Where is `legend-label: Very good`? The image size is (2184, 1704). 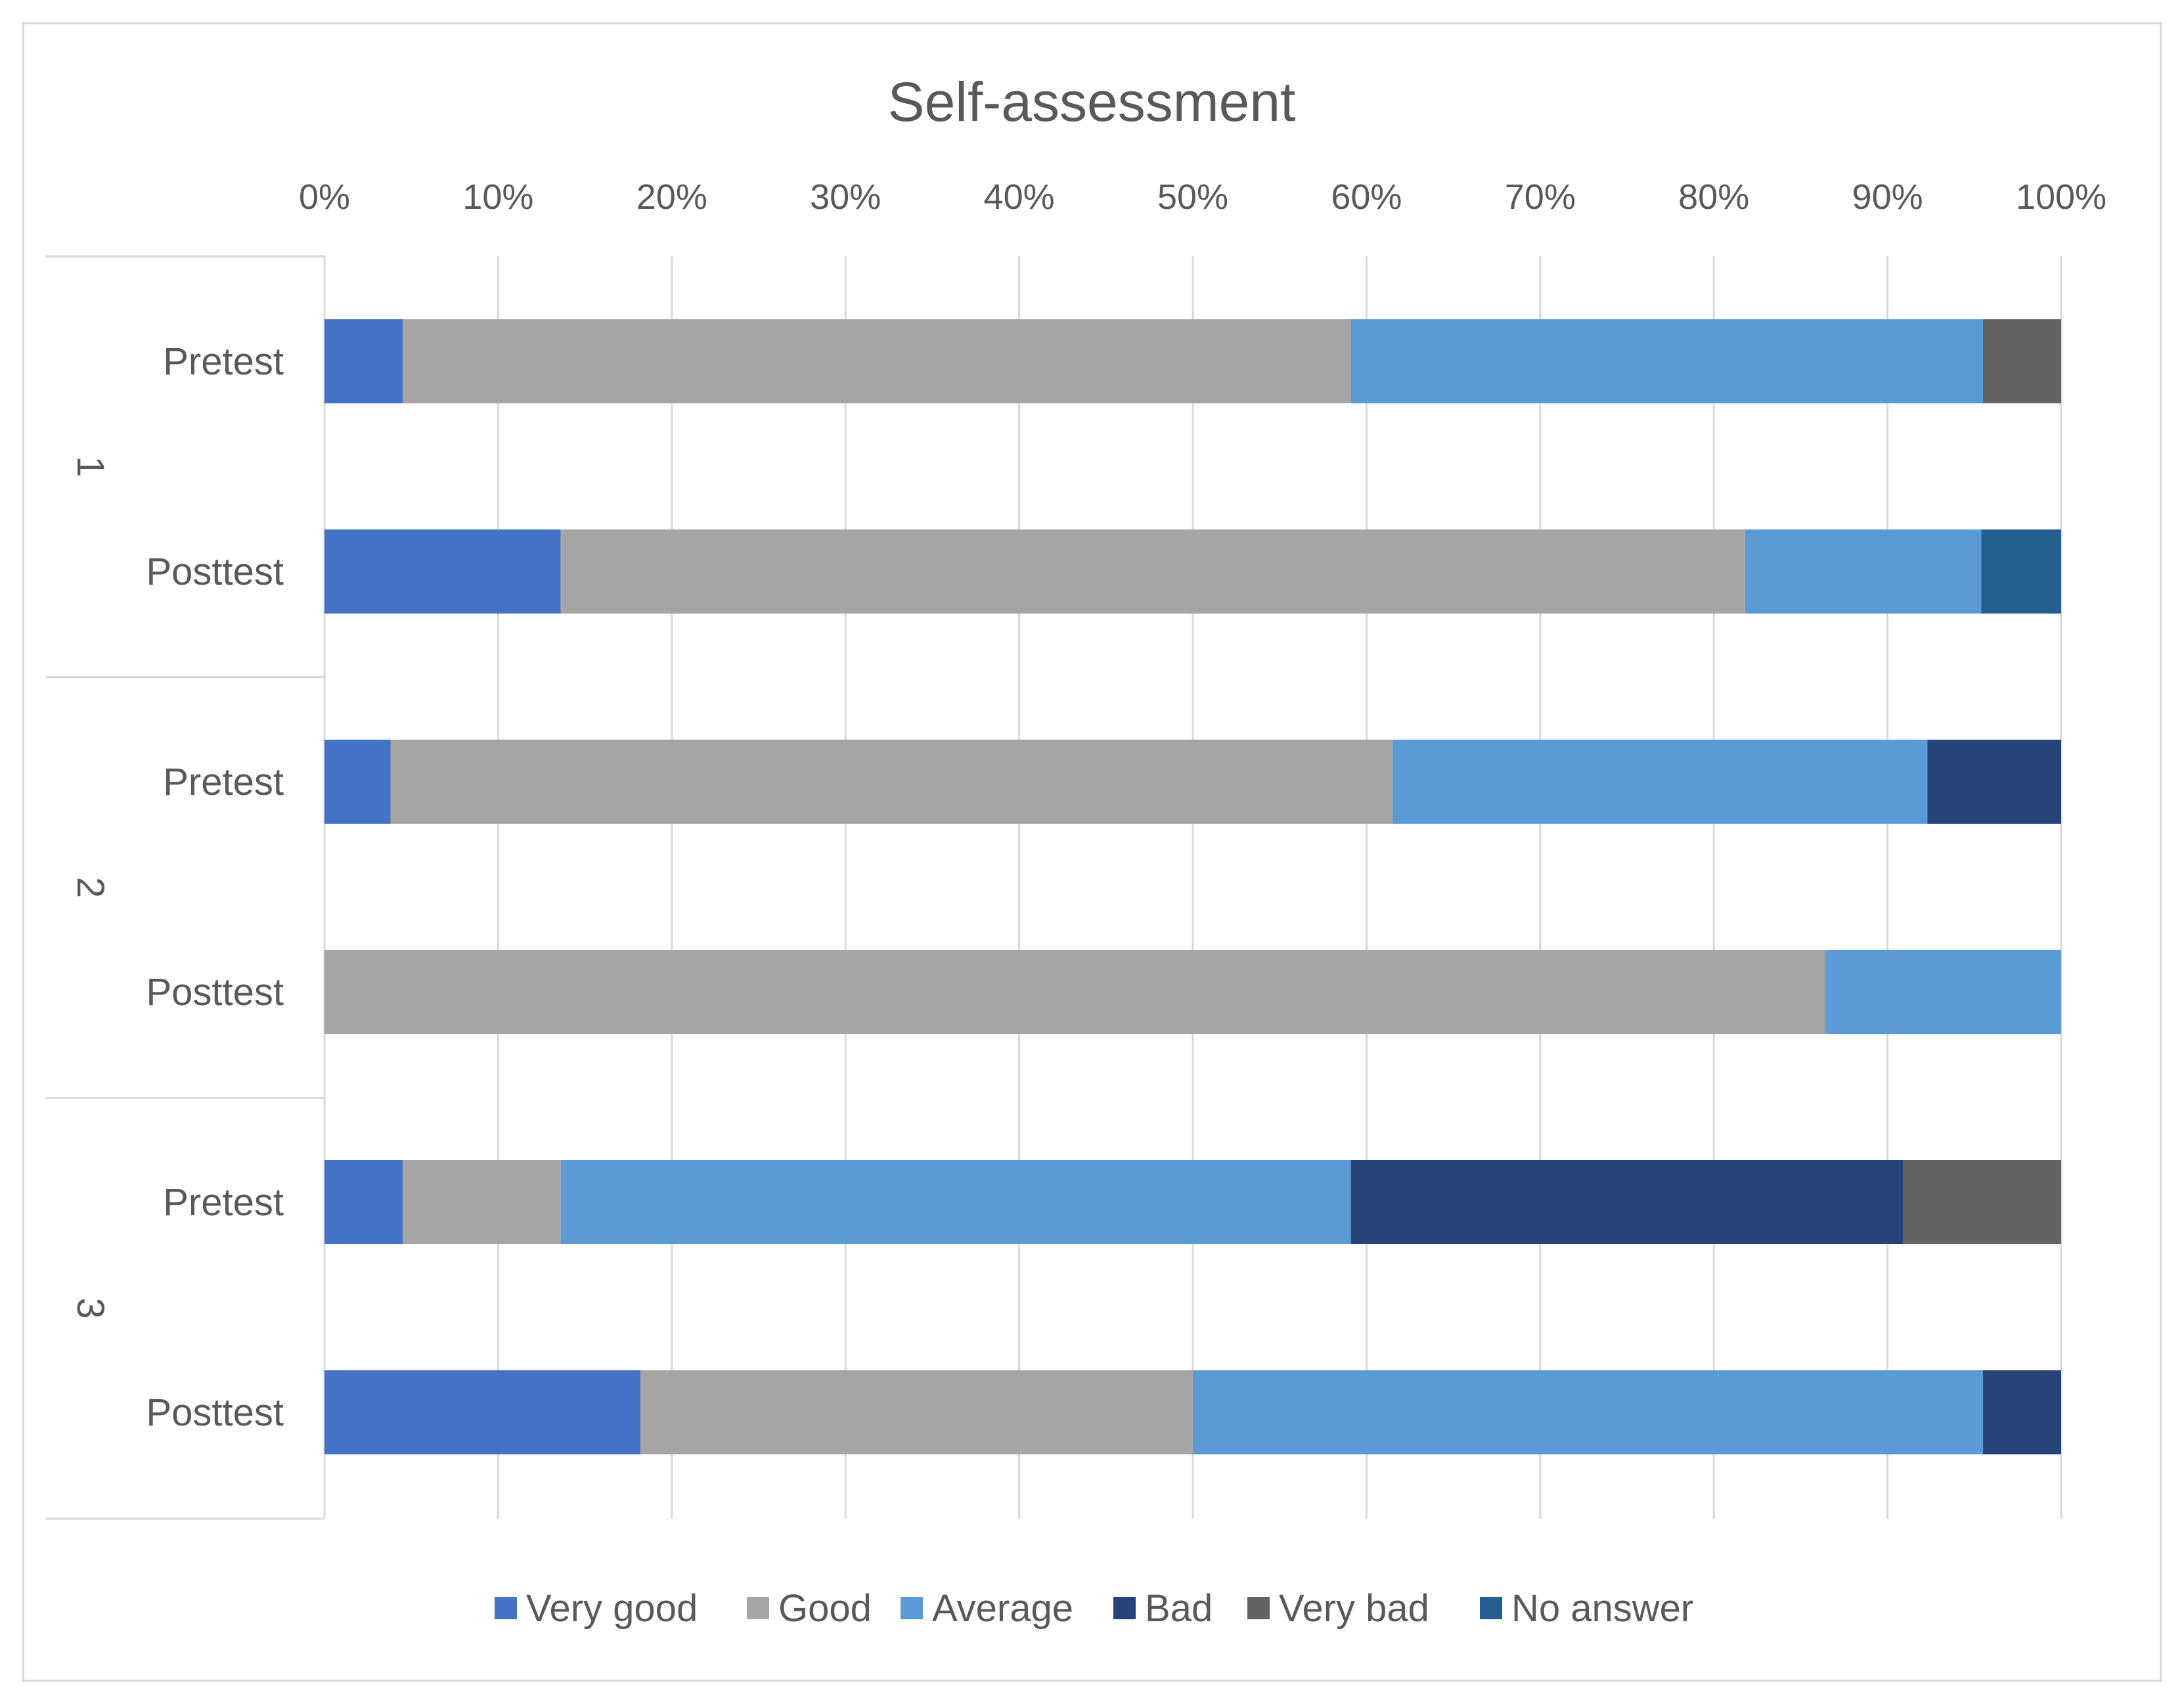
legend-label: Very good is located at coordinates (612, 1608).